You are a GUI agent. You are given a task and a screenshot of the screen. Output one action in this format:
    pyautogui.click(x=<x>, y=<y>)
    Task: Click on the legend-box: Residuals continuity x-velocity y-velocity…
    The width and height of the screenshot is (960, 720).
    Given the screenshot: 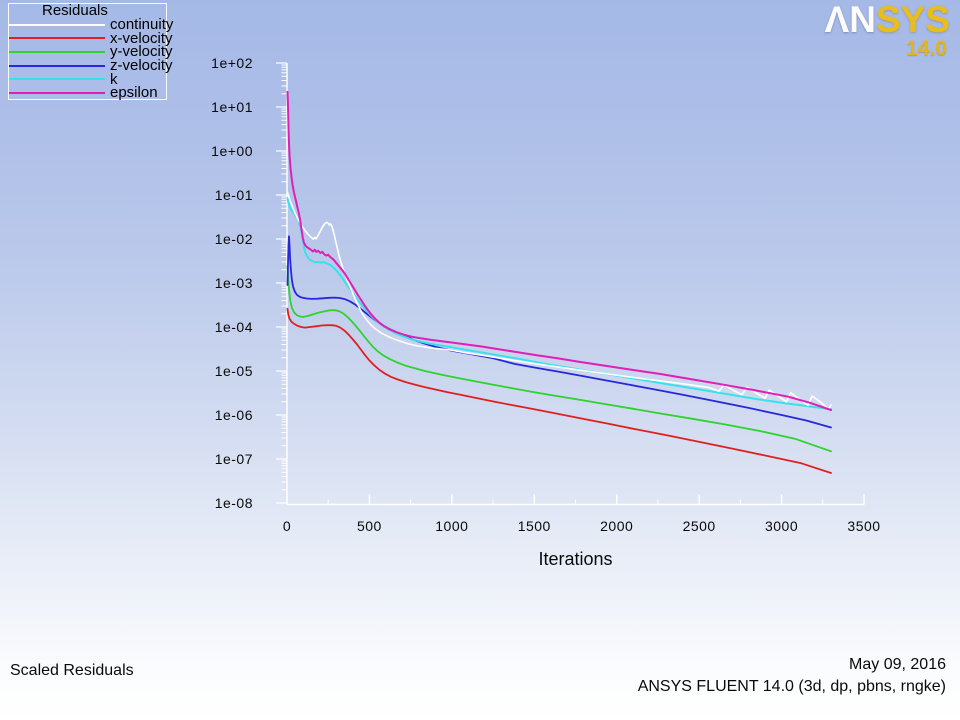 What is the action you would take?
    pyautogui.click(x=90, y=52)
    